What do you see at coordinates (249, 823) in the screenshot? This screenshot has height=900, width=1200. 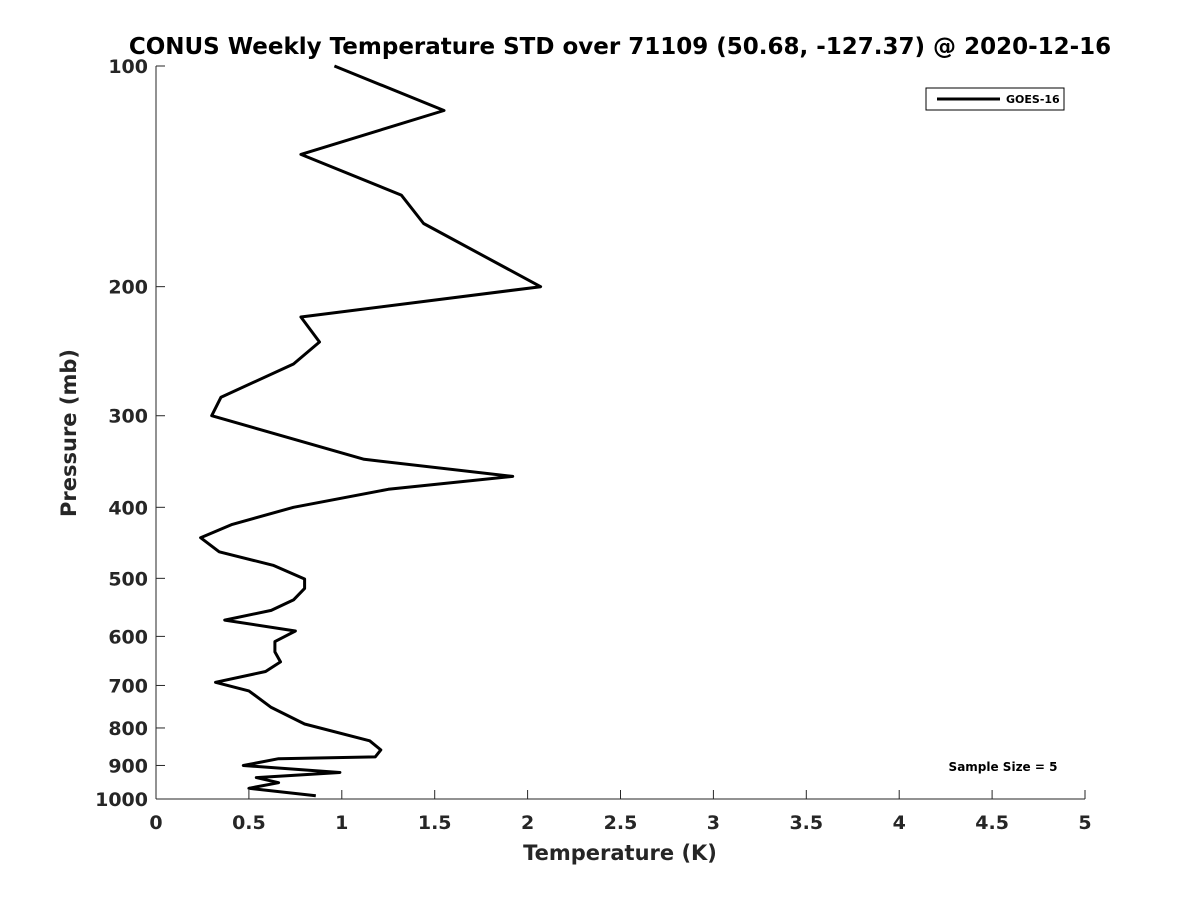 I see `x-tick-label: 0.5` at bounding box center [249, 823].